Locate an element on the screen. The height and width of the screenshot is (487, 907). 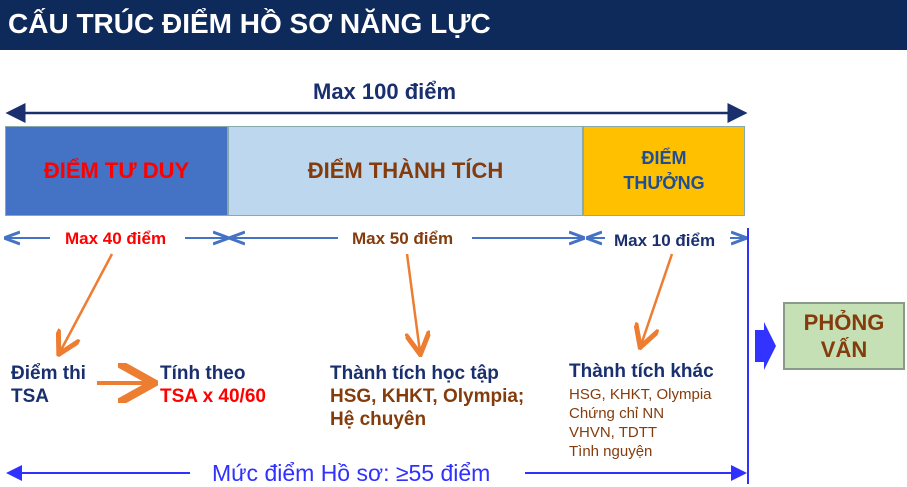
max-10-label: Max 10 điểm is located at coordinates (665, 240).